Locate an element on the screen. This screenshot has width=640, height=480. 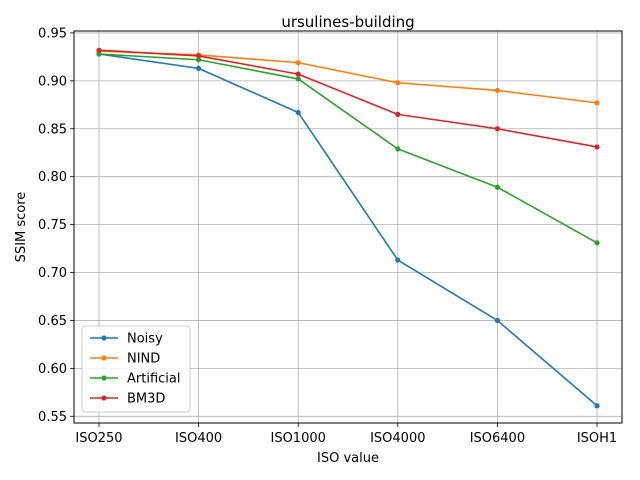
x-tick-label: ISO4000 is located at coordinates (397, 438).